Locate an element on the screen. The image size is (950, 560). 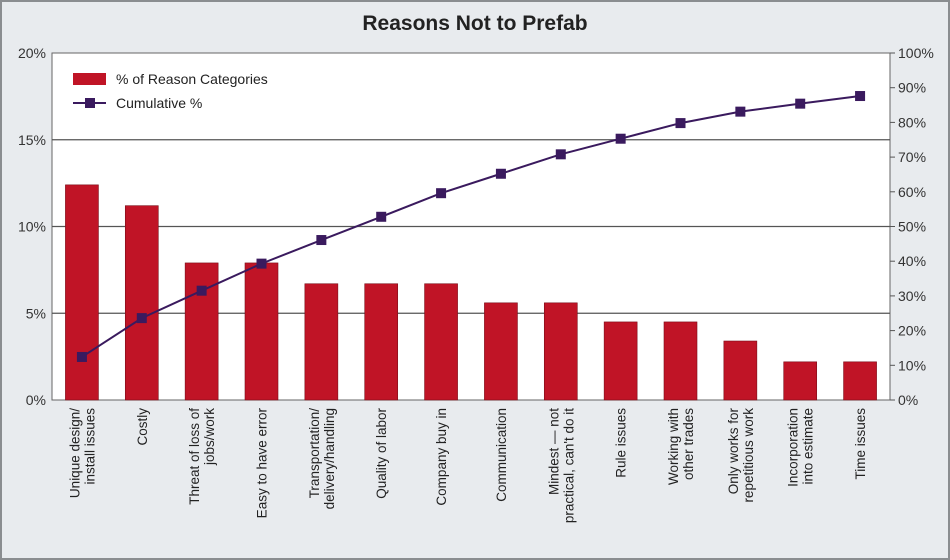
right-tick-label: 50% is located at coordinates (912, 227).